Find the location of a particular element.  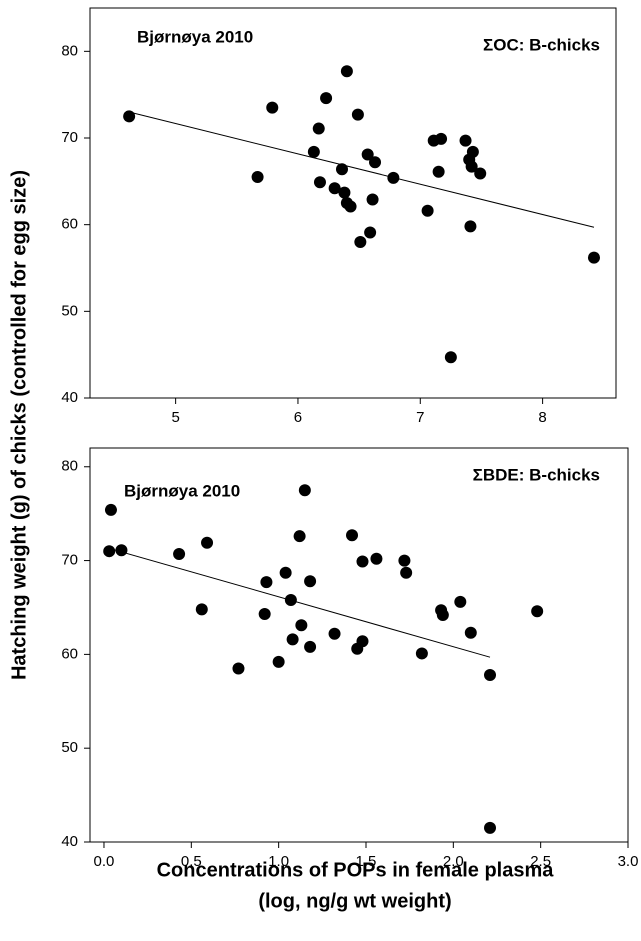

annotation: ΣBDE: B-chicks is located at coordinates (536, 474).